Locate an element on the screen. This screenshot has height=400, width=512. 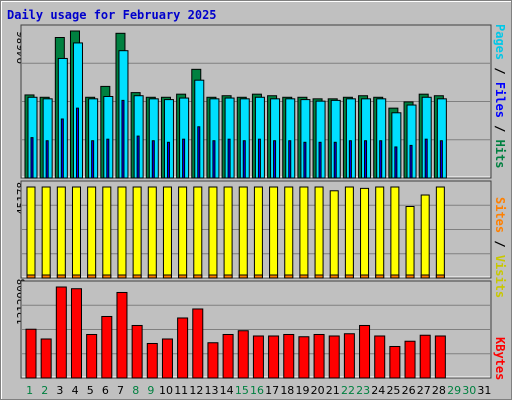
x-tick-label-day-8: 8 is located at coordinates (135, 390).